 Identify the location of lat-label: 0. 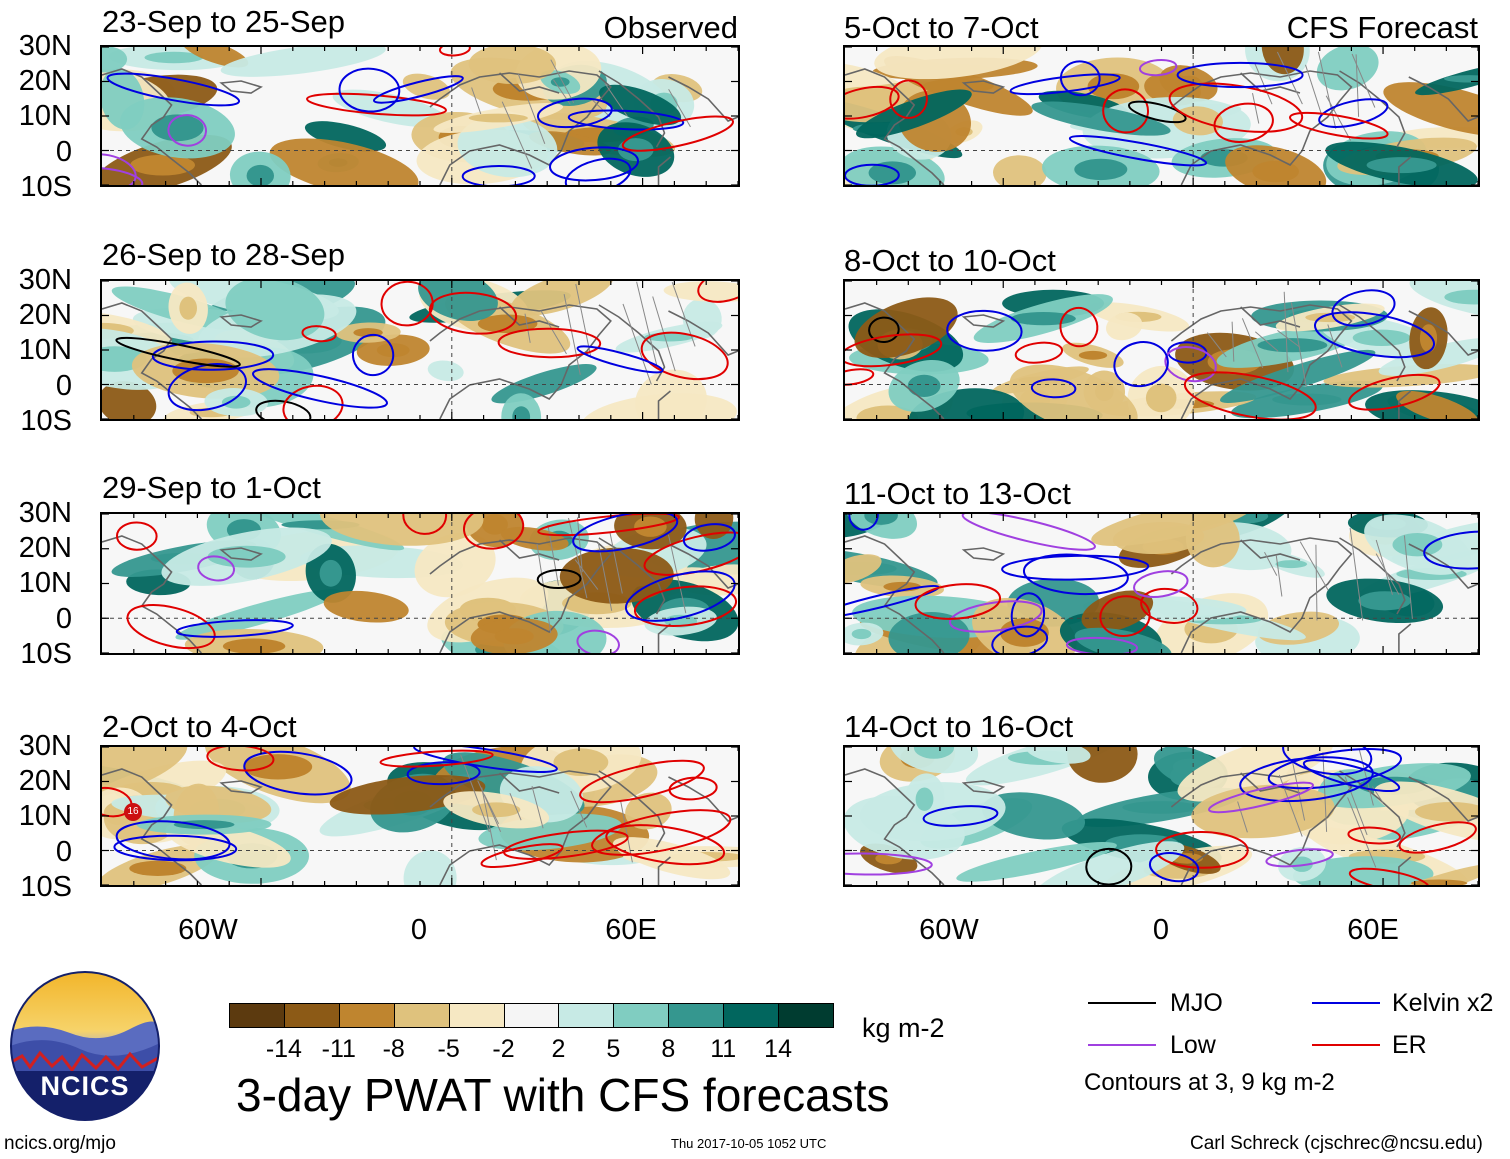
(63, 386).